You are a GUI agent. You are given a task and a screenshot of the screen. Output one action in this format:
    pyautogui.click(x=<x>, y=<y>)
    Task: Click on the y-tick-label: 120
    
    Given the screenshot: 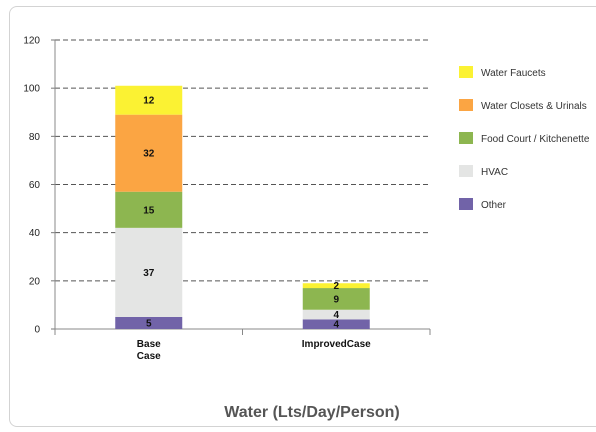 What is the action you would take?
    pyautogui.click(x=31, y=41)
    